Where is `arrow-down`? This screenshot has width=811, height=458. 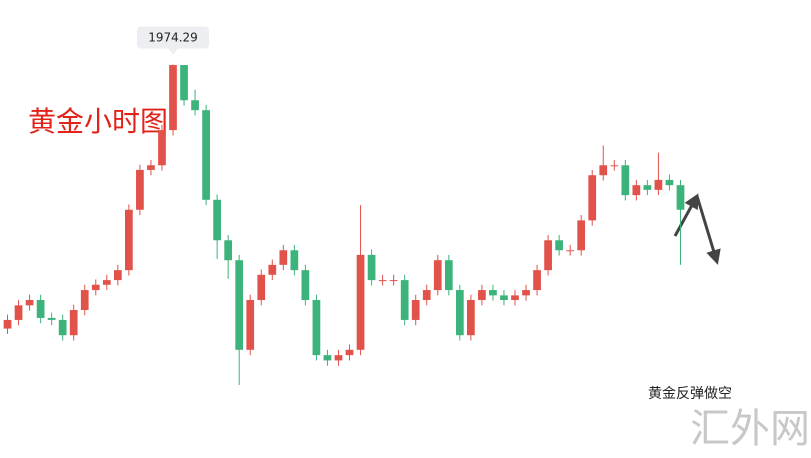 arrow-down is located at coordinates (708, 230).